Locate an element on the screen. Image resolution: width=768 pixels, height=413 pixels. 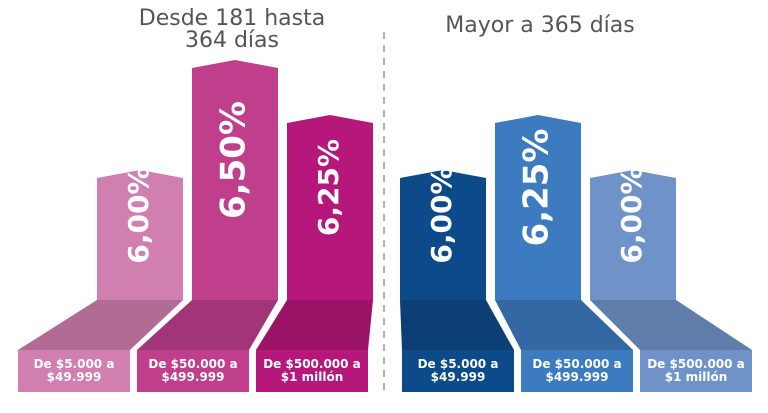
chart-title: Mayor a 365 días is located at coordinates (540, 25).